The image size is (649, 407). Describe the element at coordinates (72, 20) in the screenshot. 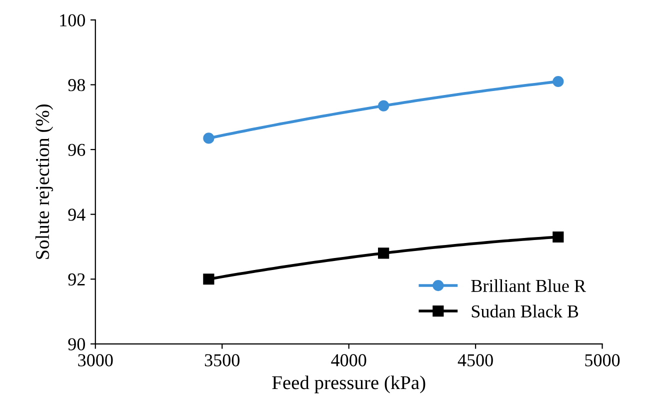

I see `y-tick-label: 100` at that location.